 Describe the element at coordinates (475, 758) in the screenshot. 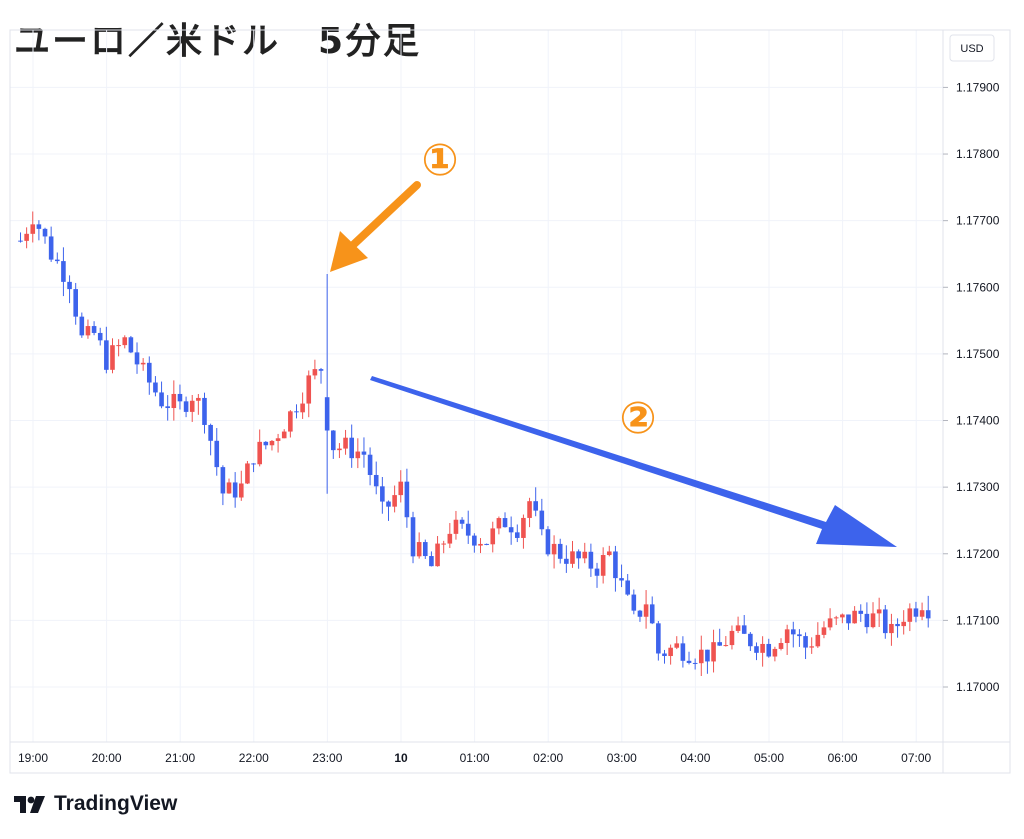

I see `time-tick-label: 01:00` at that location.